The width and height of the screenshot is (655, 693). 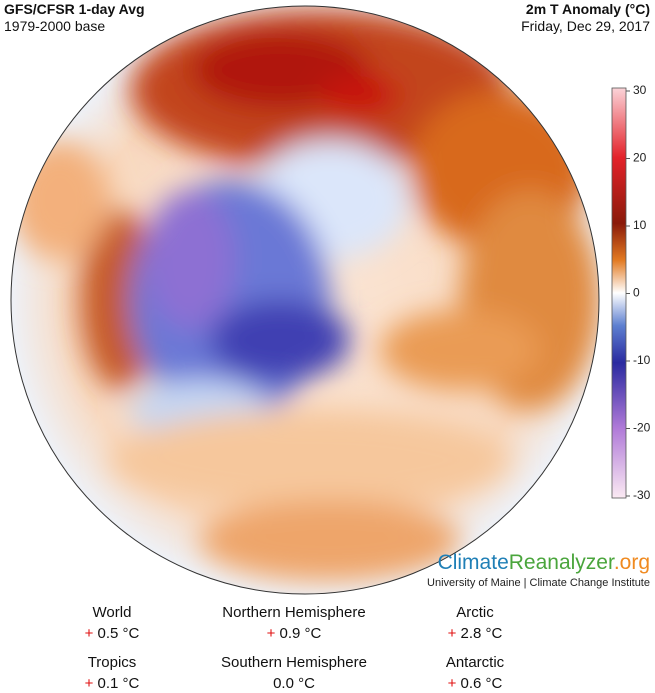 What do you see at coordinates (301, 633) in the screenshot?
I see `stat-number: 0.9 °C` at bounding box center [301, 633].